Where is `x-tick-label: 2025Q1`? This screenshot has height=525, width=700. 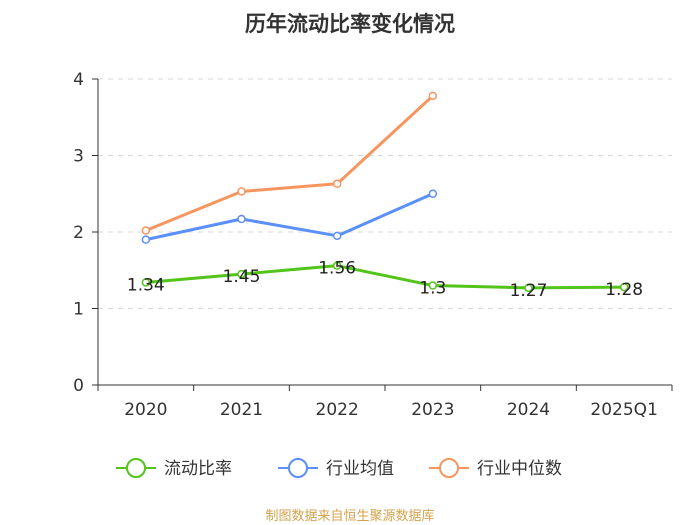 x-tick-label: 2025Q1 is located at coordinates (623, 410).